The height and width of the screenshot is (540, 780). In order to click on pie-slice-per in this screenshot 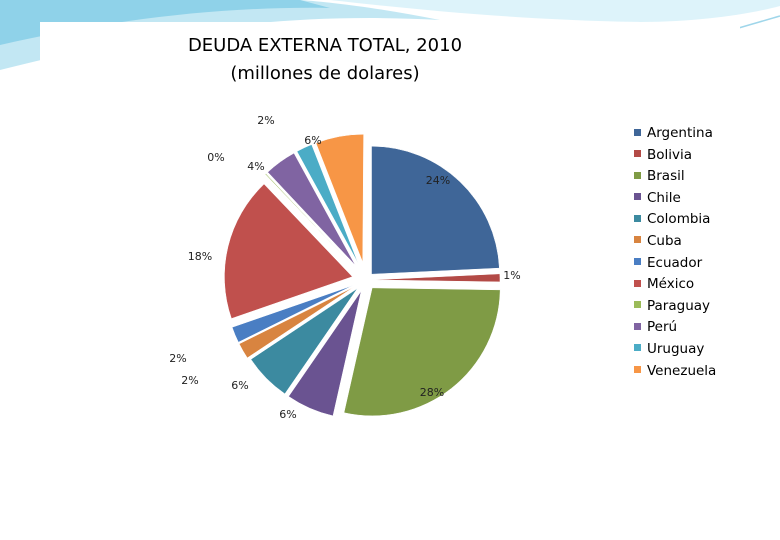, I will do `click(311, 209)`.